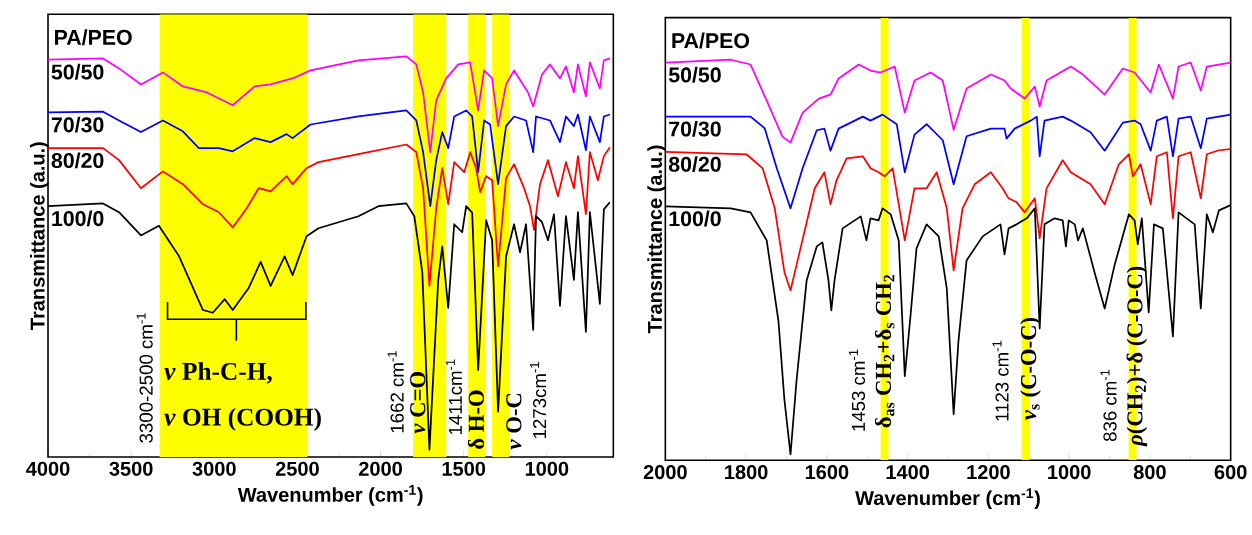 Image resolution: width=1252 pixels, height=535 pixels. What do you see at coordinates (1000, 380) in the screenshot?
I see `annotation: 1123 cm$^{-1}$` at bounding box center [1000, 380].